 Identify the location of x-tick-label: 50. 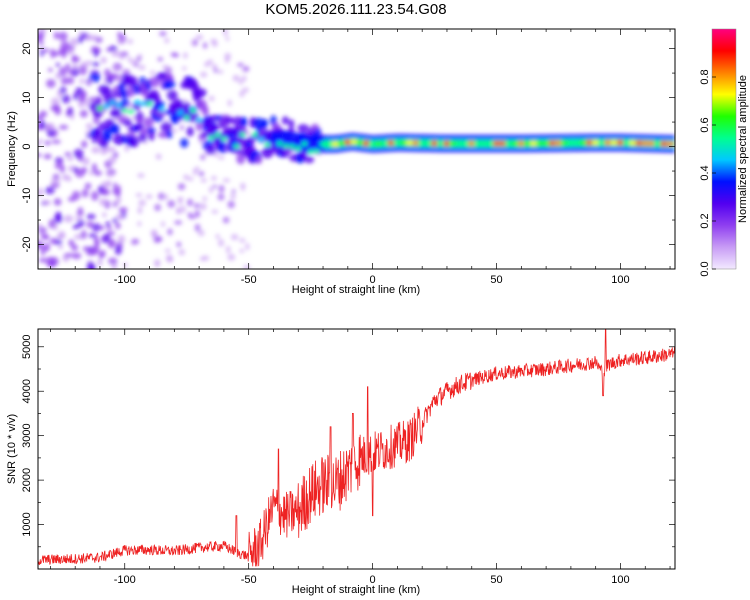
(496, 280).